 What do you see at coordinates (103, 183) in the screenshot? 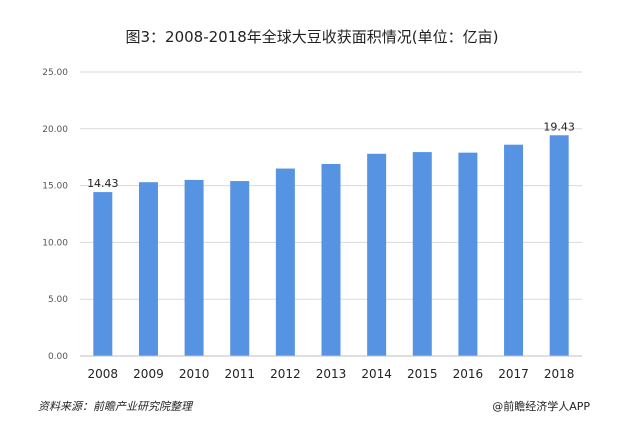
I see `data-label: 14.43` at bounding box center [103, 183].